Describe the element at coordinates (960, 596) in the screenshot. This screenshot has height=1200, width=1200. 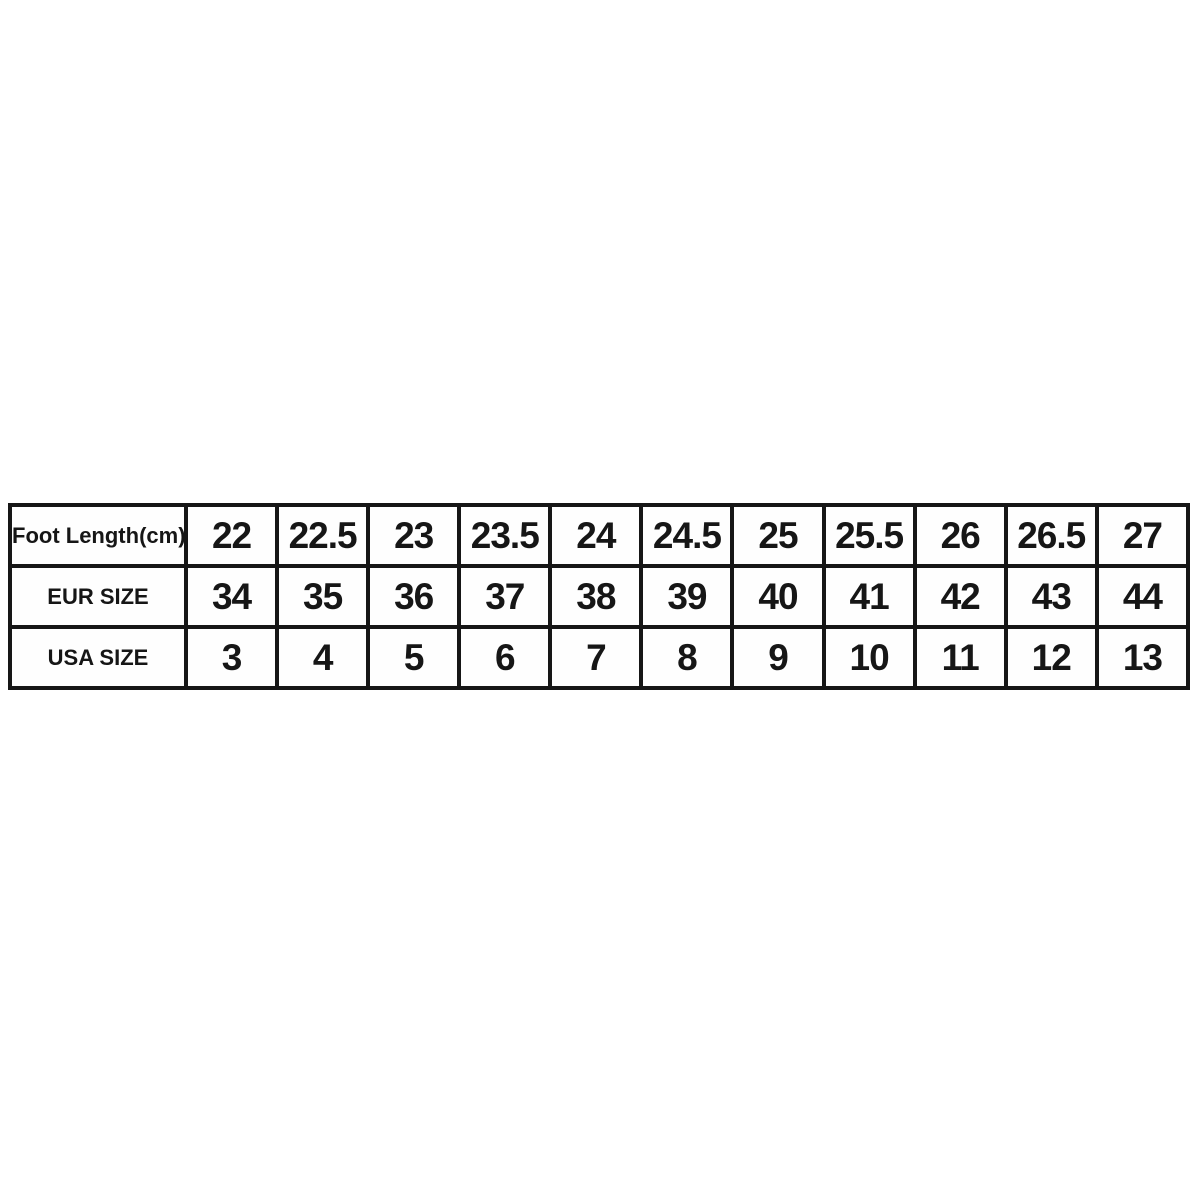
I see `value-cell: 42` at that location.